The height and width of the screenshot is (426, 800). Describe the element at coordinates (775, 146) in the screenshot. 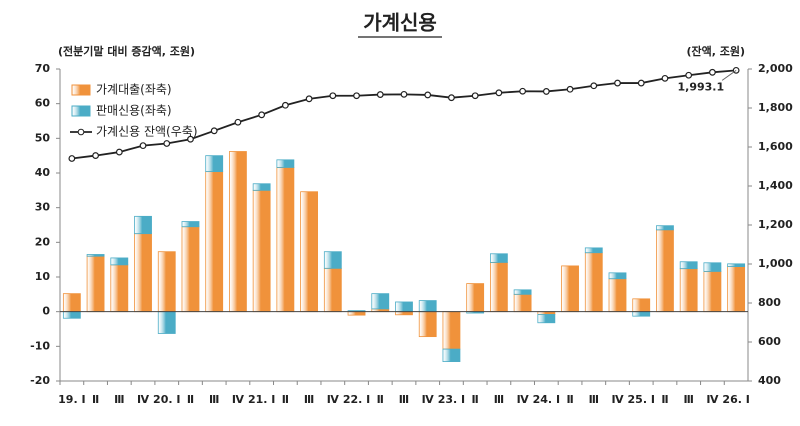

I see `y2-tick-label: 1,600` at that location.